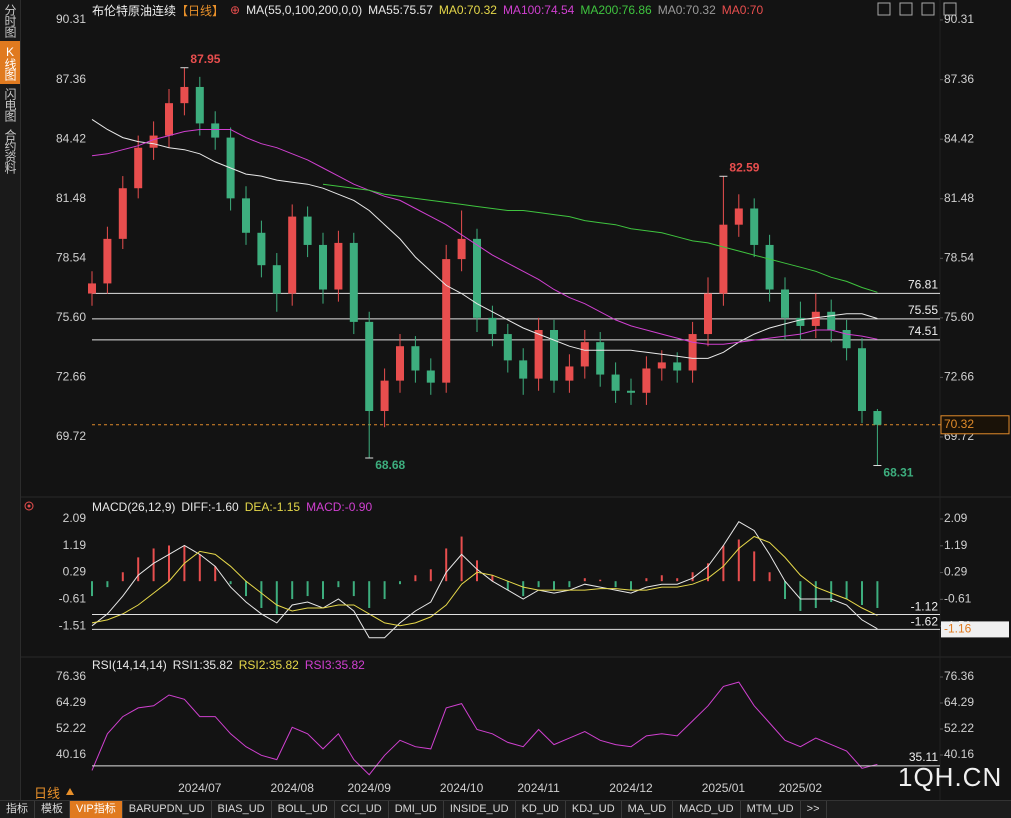  I want to click on x-tick-label: 2024/12, so click(631, 788).